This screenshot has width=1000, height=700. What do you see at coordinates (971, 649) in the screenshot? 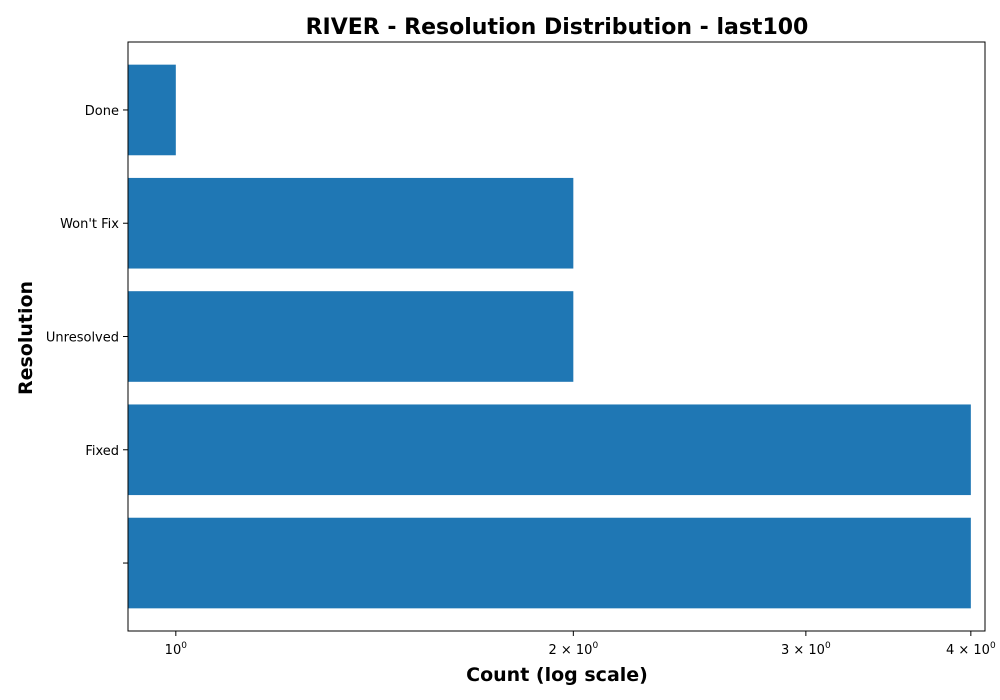
I see `x-tick-label: 4 × 100` at bounding box center [971, 649].